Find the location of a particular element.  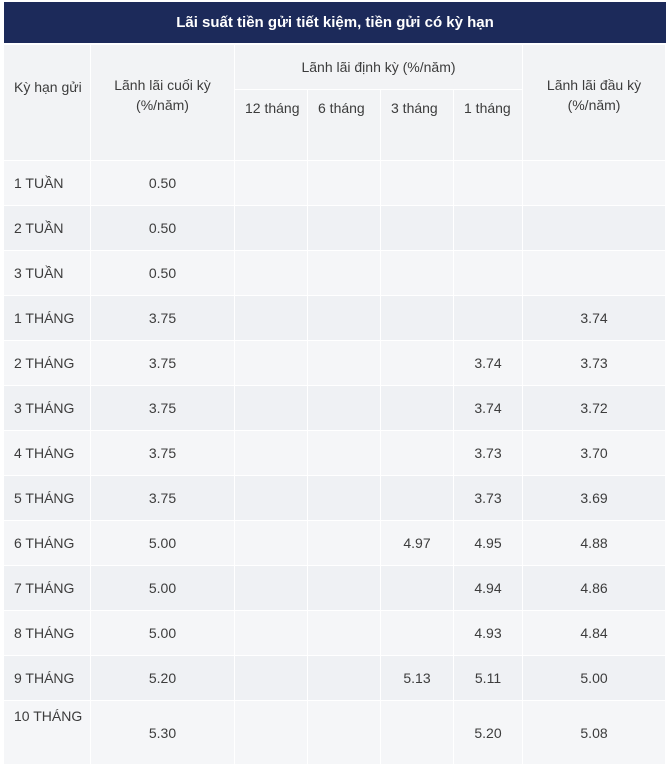

table-row: 1 TUẦN 0.50 is located at coordinates (335, 183).